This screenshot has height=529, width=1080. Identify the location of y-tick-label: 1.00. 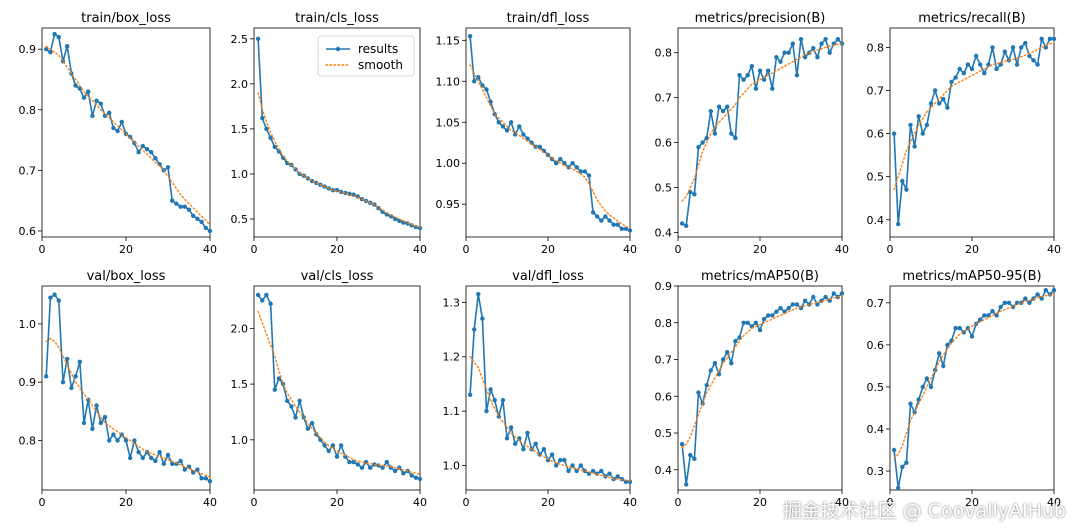
(448, 163).